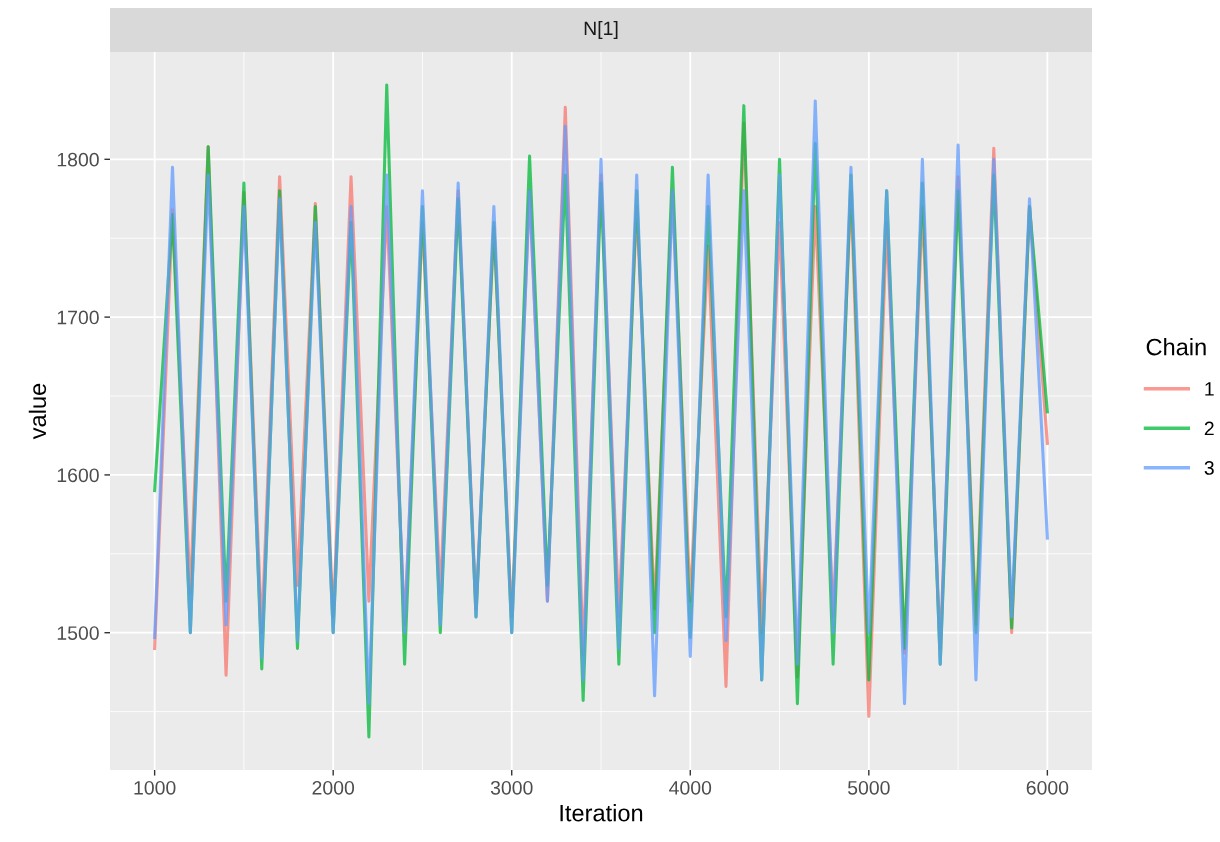 This screenshot has height=842, width=1220. What do you see at coordinates (37, 411) in the screenshot?
I see `y-axis-title: value` at bounding box center [37, 411].